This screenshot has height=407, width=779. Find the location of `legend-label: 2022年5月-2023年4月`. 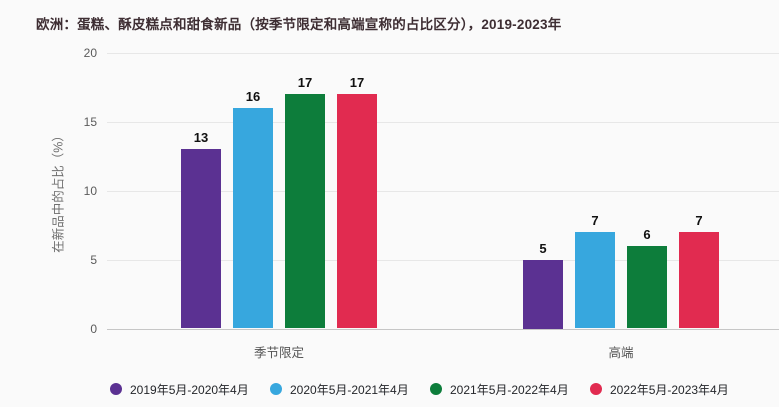

legend-label: 2022年5月-2023年4月 is located at coordinates (669, 389).